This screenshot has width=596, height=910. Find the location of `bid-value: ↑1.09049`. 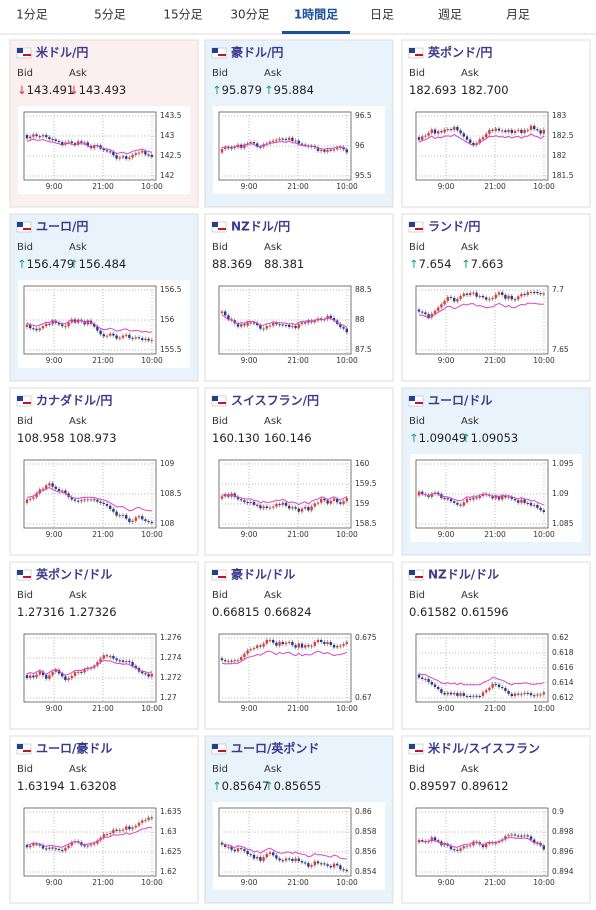

bid-value: ↑1.09049 is located at coordinates (437, 438).